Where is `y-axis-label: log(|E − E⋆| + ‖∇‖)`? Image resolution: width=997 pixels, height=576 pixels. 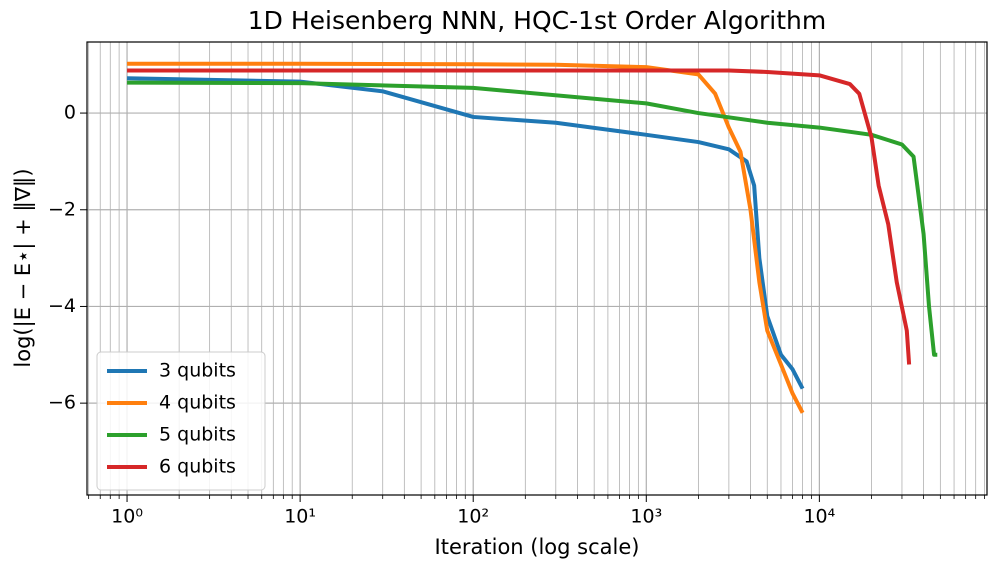 y-axis-label: log(|E − E⋆| + ‖∇‖) is located at coordinates (23, 267).